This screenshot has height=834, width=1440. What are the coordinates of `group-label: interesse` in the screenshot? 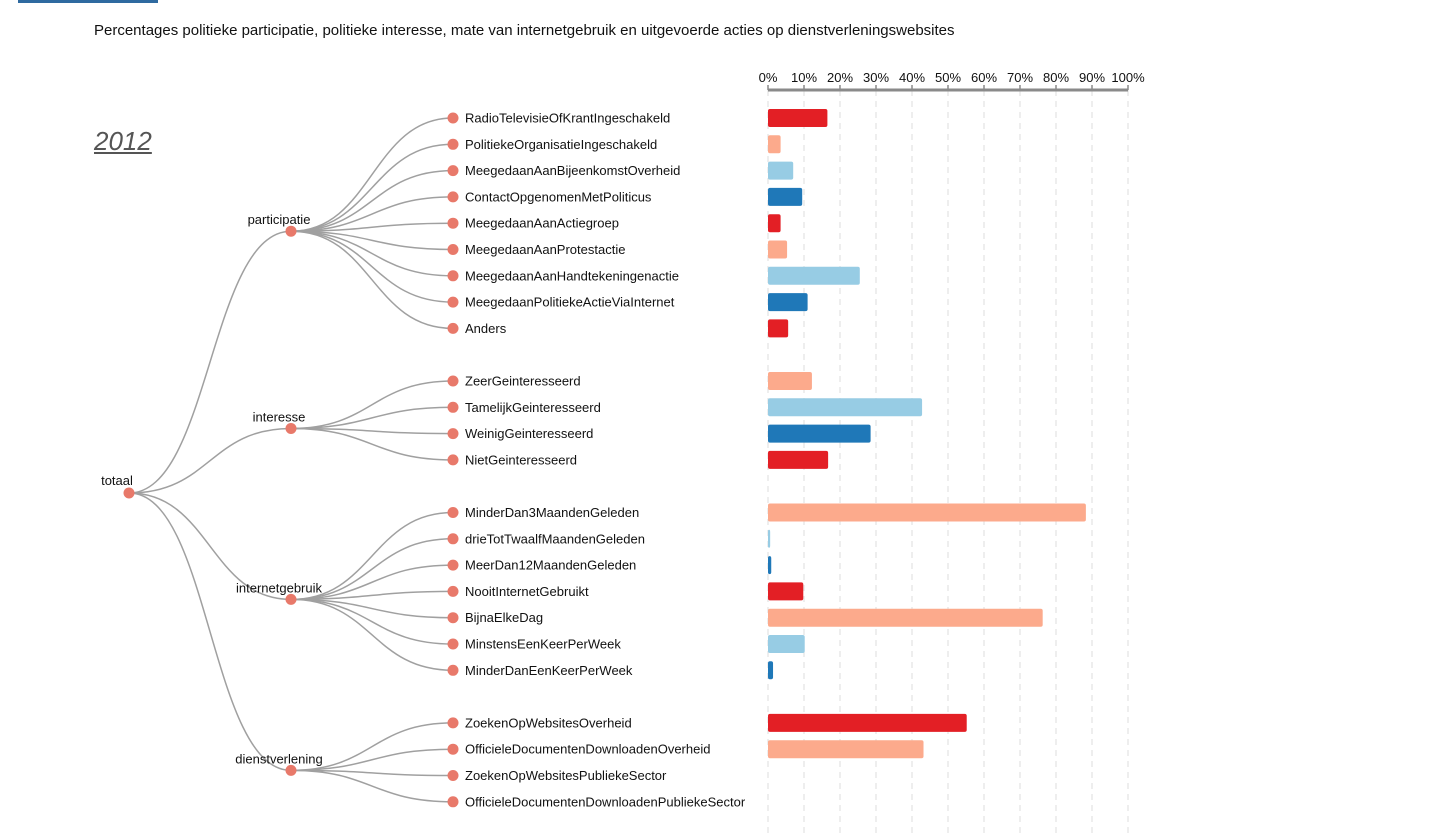 It's located at (279, 416).